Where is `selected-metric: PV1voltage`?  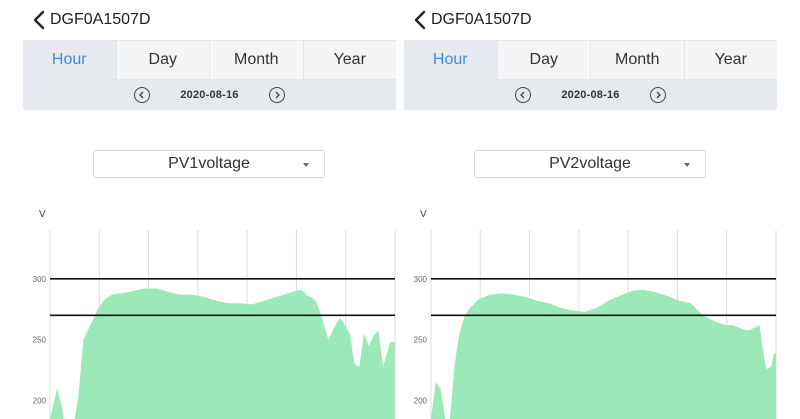
selected-metric: PV1voltage is located at coordinates (209, 163).